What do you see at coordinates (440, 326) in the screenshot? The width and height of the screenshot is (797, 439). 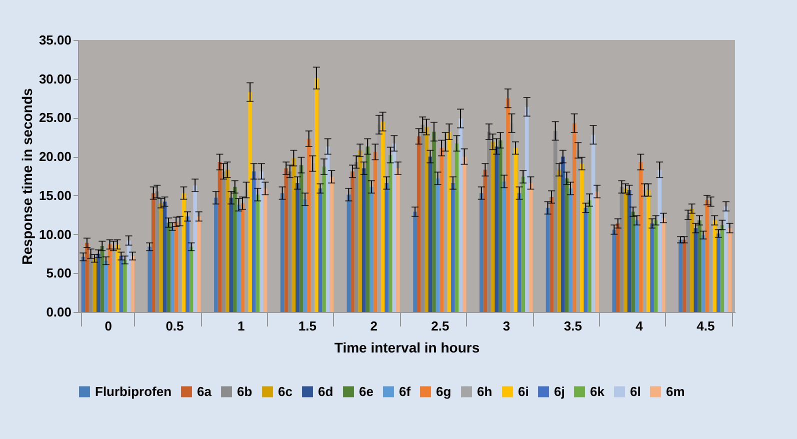 I see `x-tick-label: 2.5` at bounding box center [440, 326].